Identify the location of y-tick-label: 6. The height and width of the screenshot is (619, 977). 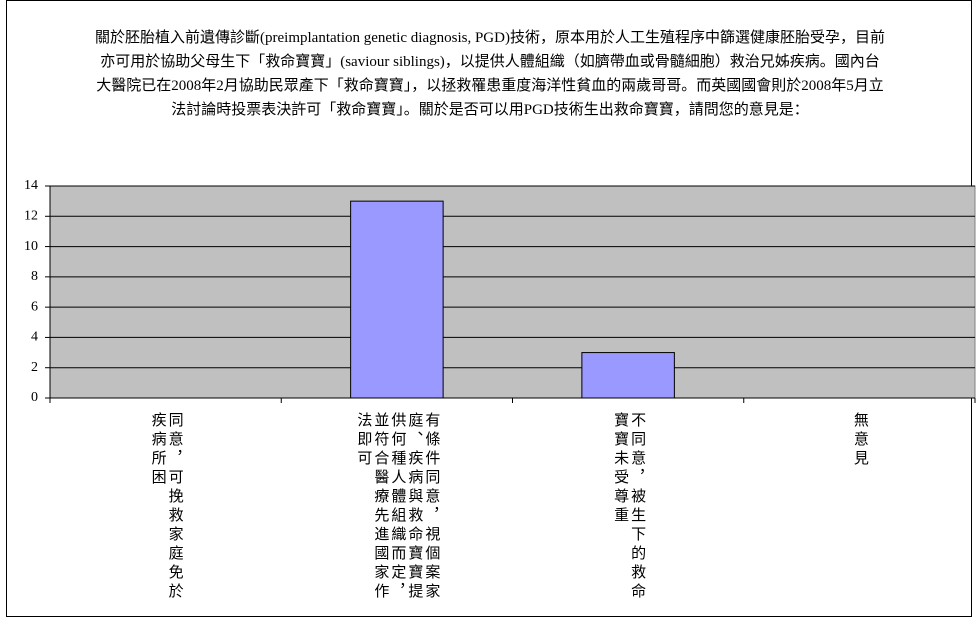
(34, 306).